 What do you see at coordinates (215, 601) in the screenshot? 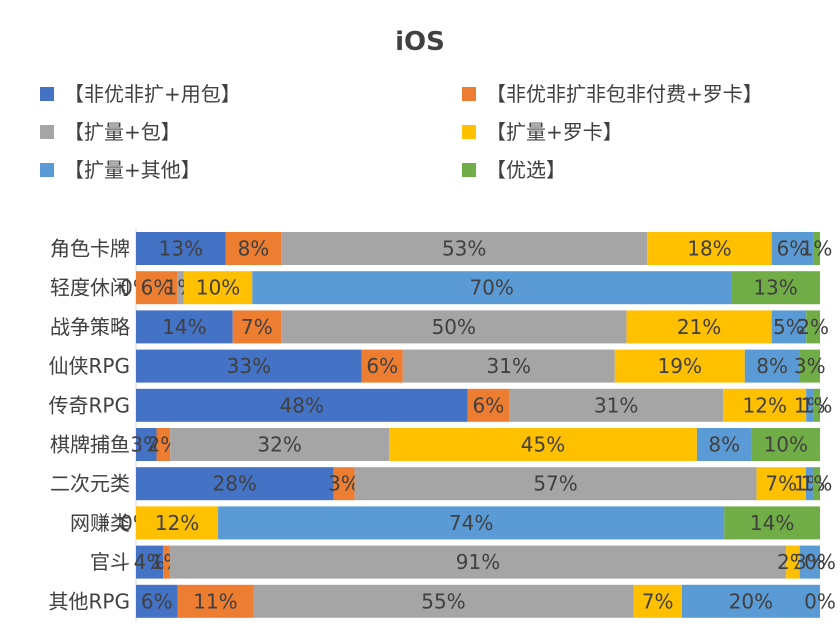
I see `data-label: 11%` at bounding box center [215, 601].